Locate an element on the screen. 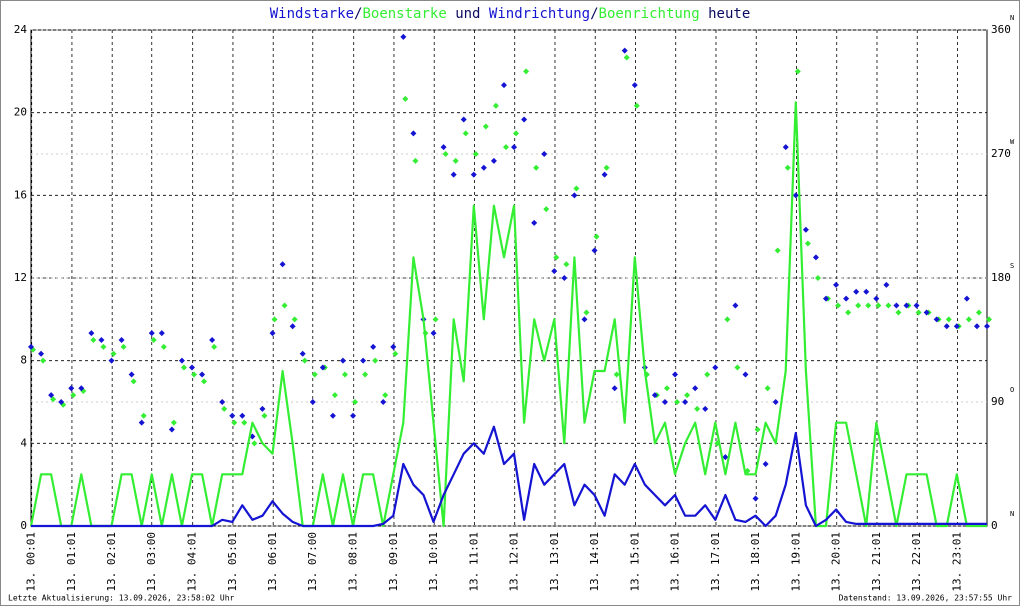 This screenshot has height=606, width=1020. y-tick-label: 8 is located at coordinates (23, 360).